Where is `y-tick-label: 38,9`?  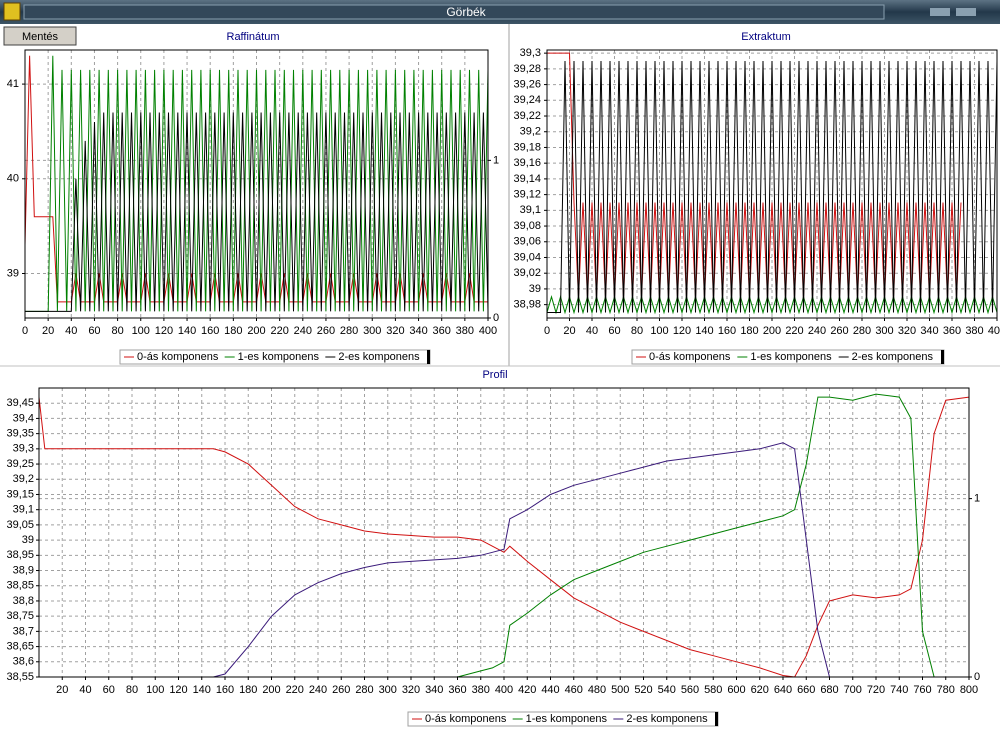 y-tick-label: 38,9 is located at coordinates (23, 570).